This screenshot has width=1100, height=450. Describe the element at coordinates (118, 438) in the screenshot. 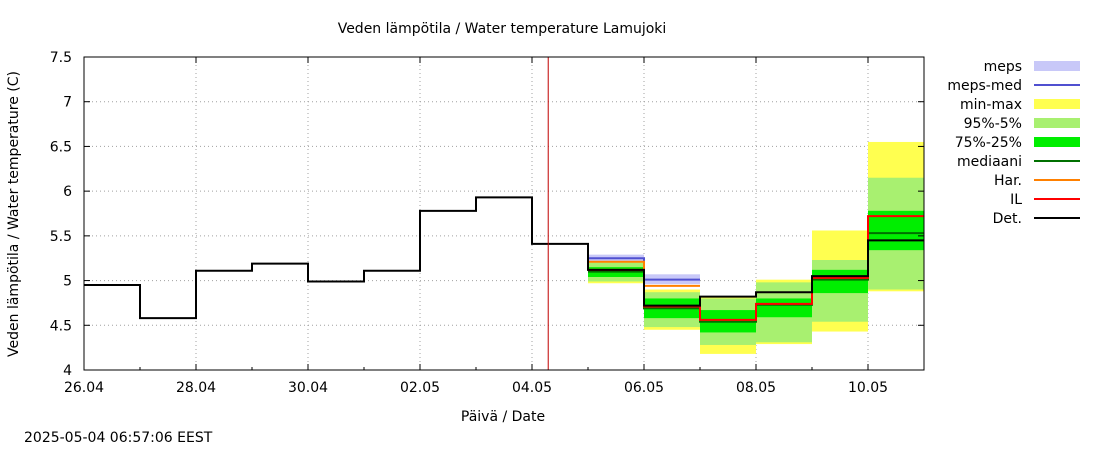

I see `timestamp: 2025-05-04 06:57:06 EEST` at that location.